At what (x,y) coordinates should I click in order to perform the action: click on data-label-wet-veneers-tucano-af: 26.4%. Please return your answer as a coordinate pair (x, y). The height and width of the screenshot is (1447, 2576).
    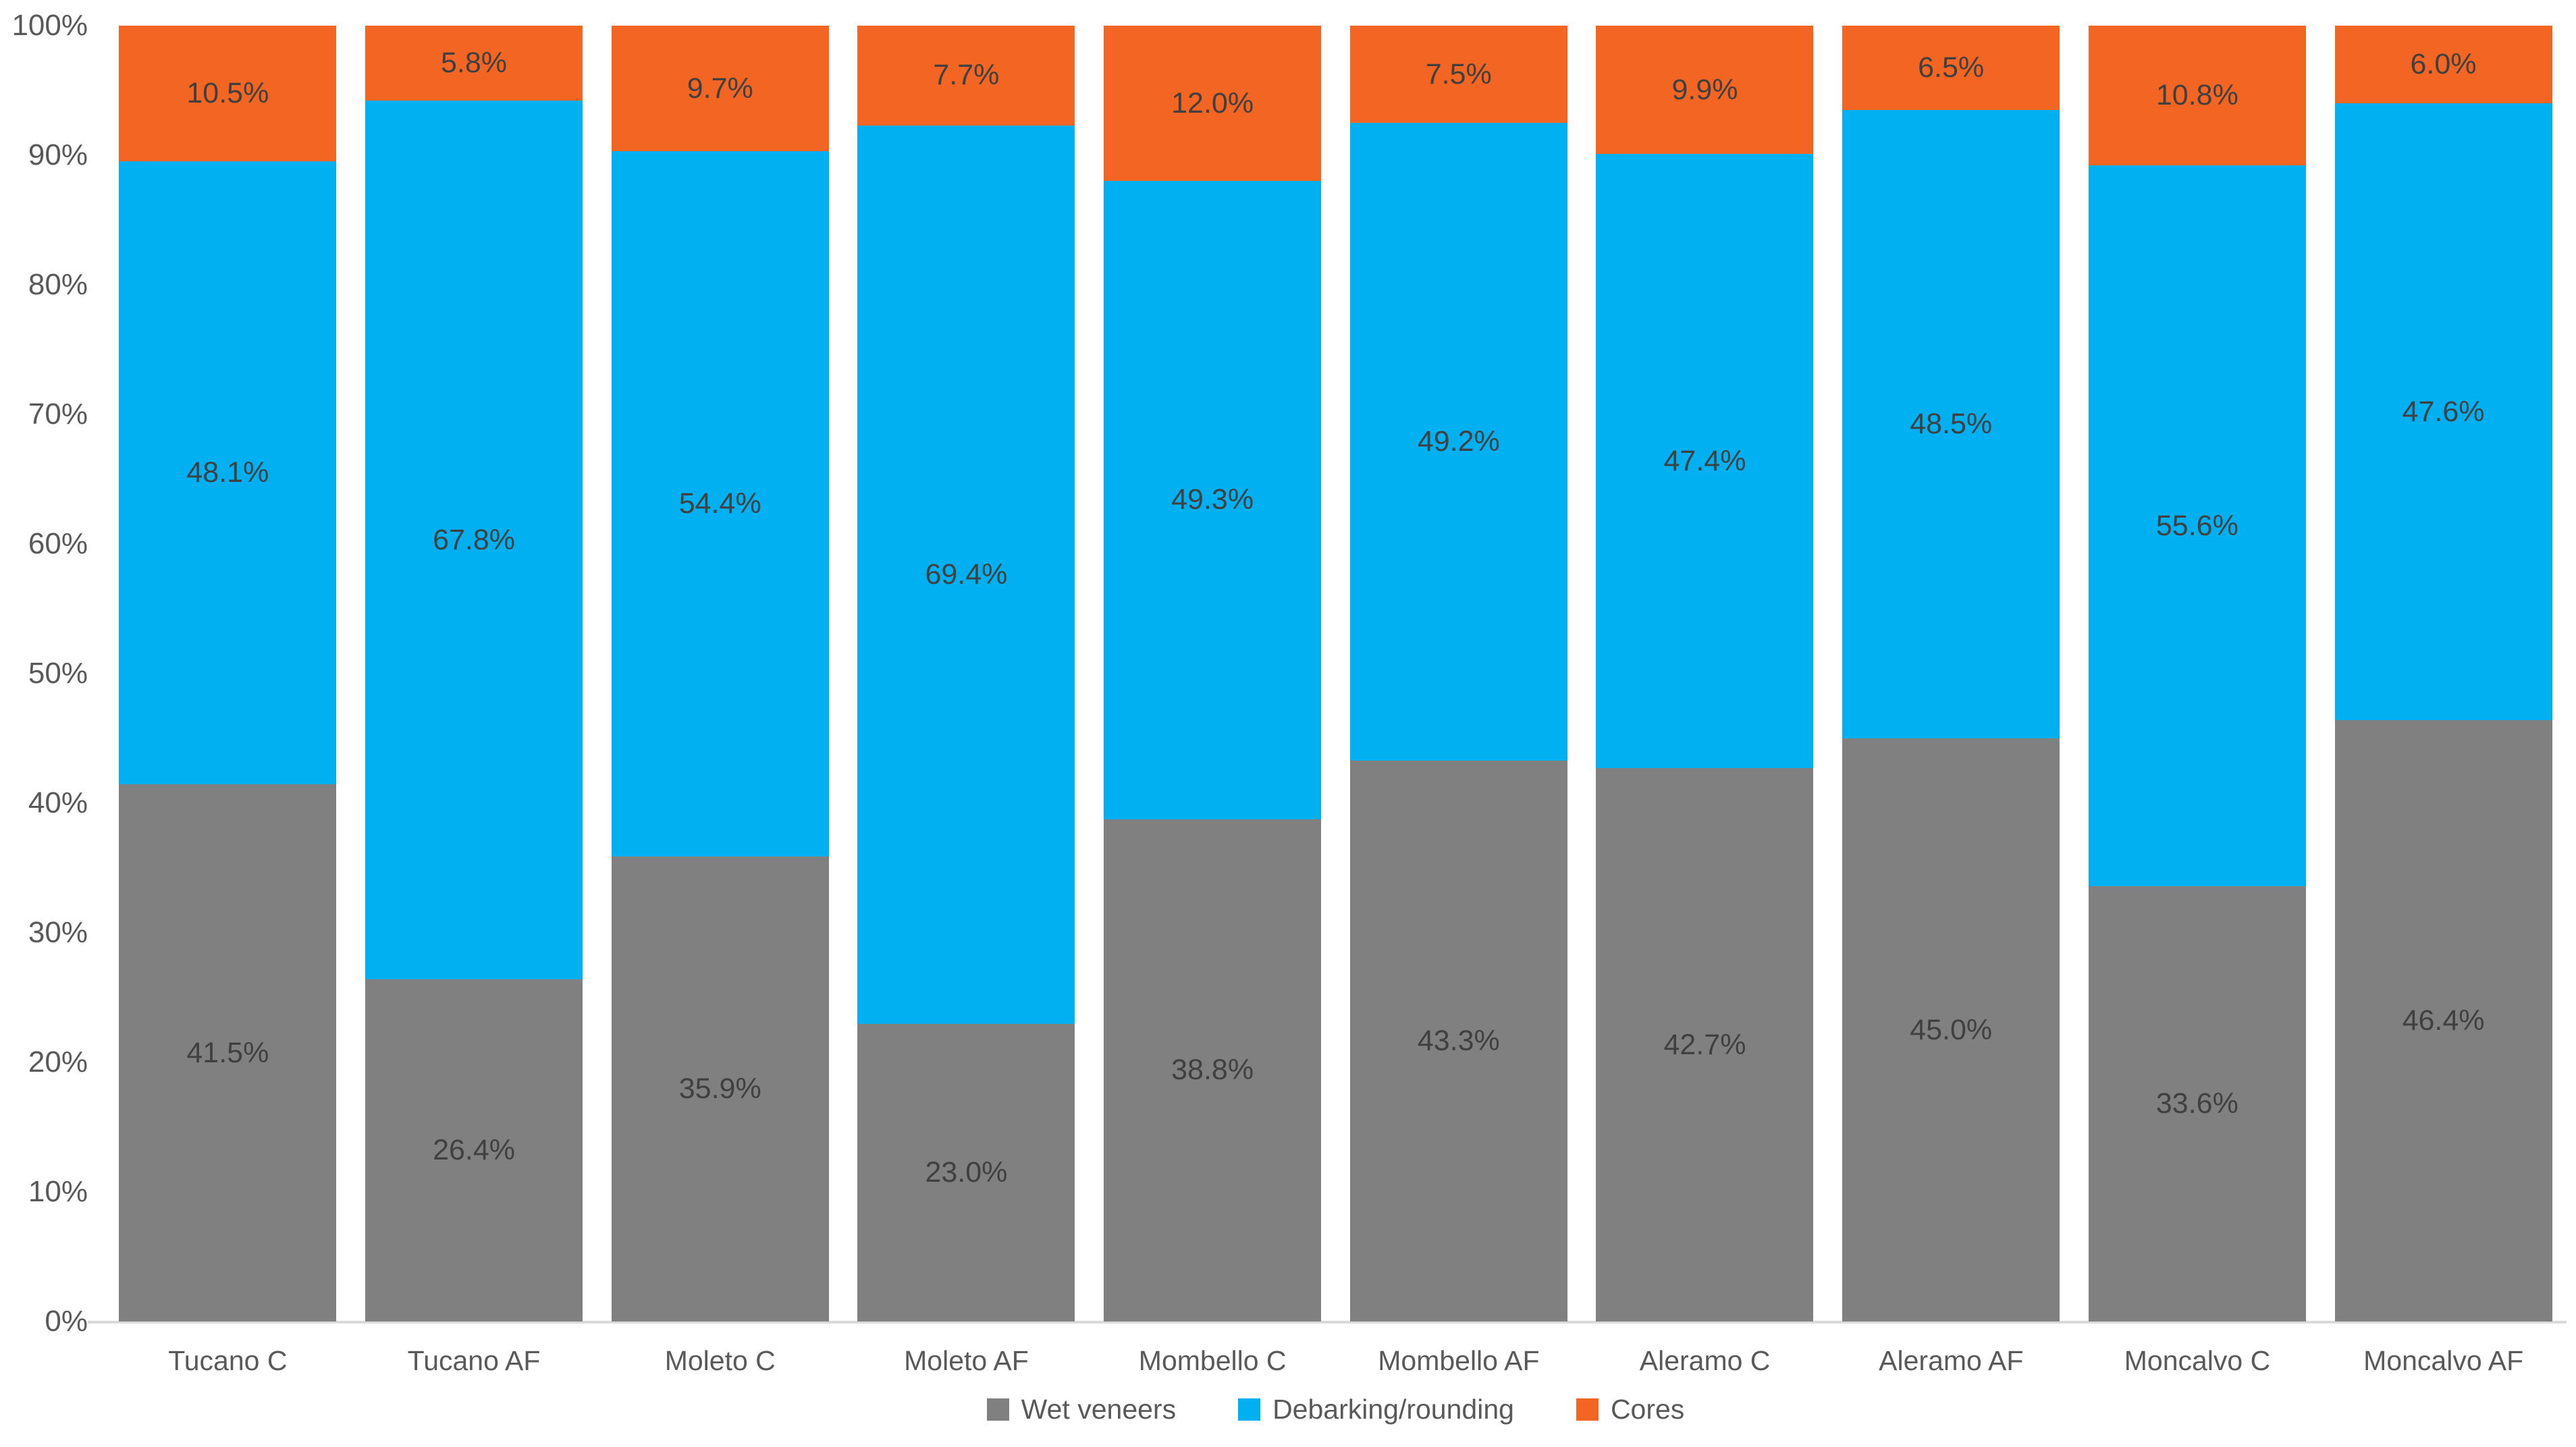
    Looking at the image, I should click on (474, 1150).